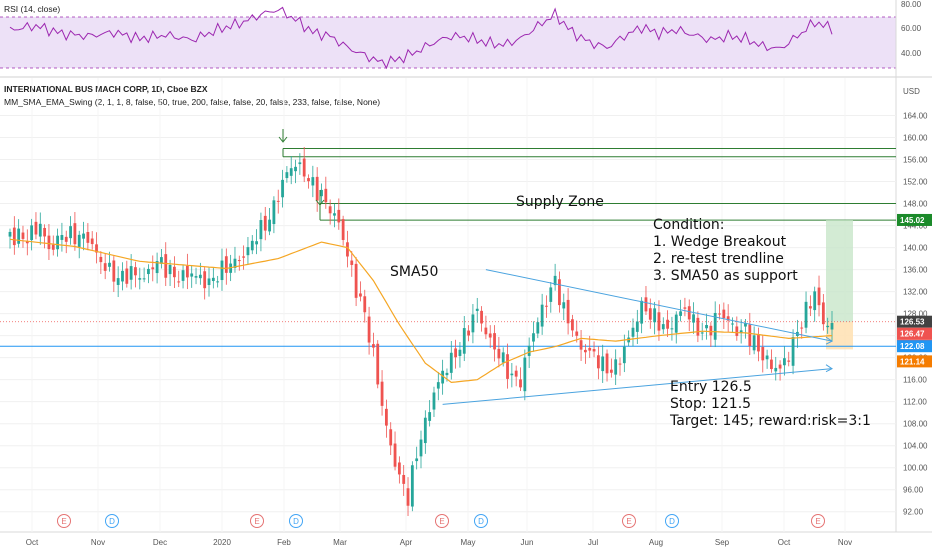  Describe the element at coordinates (448, 42) in the screenshot. I see `rsi-band` at that location.